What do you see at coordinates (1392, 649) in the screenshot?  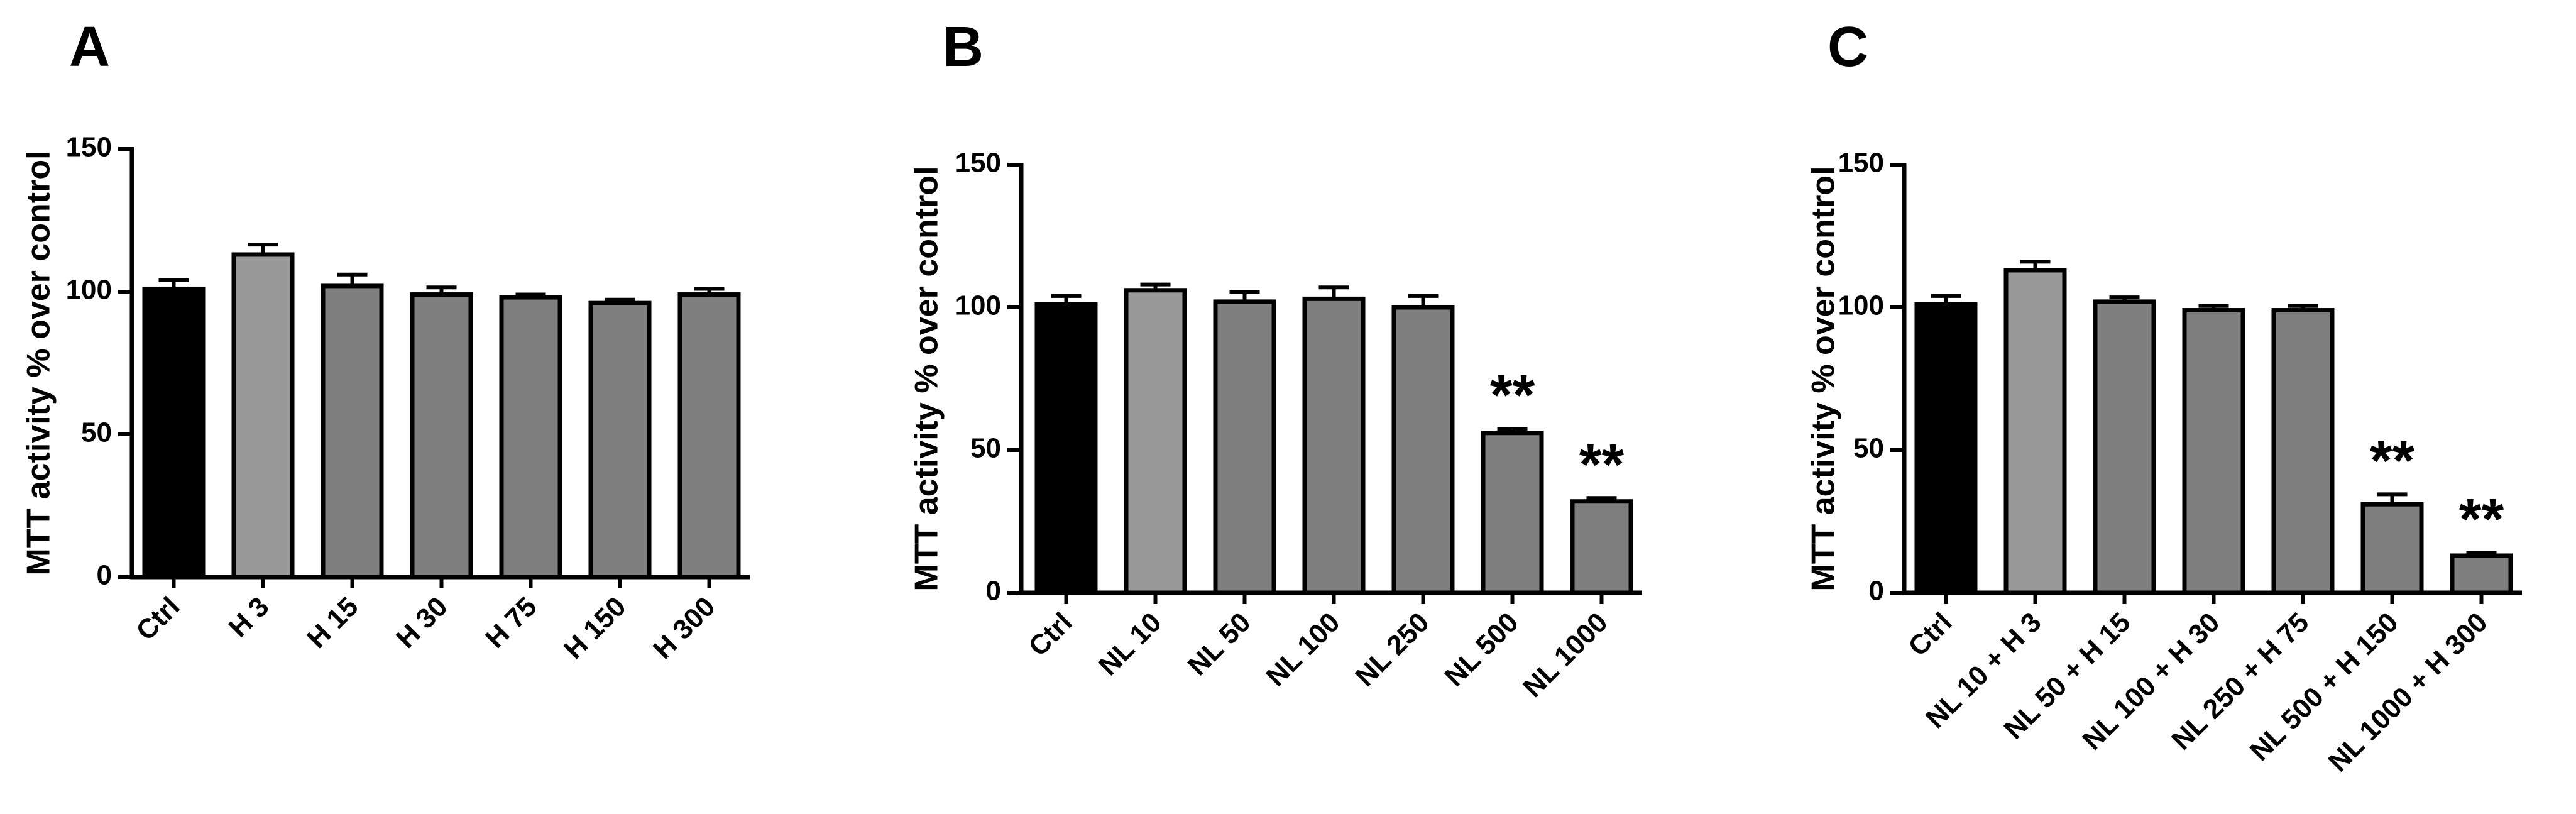 I see `x-tick-label: NL 250` at bounding box center [1392, 649].